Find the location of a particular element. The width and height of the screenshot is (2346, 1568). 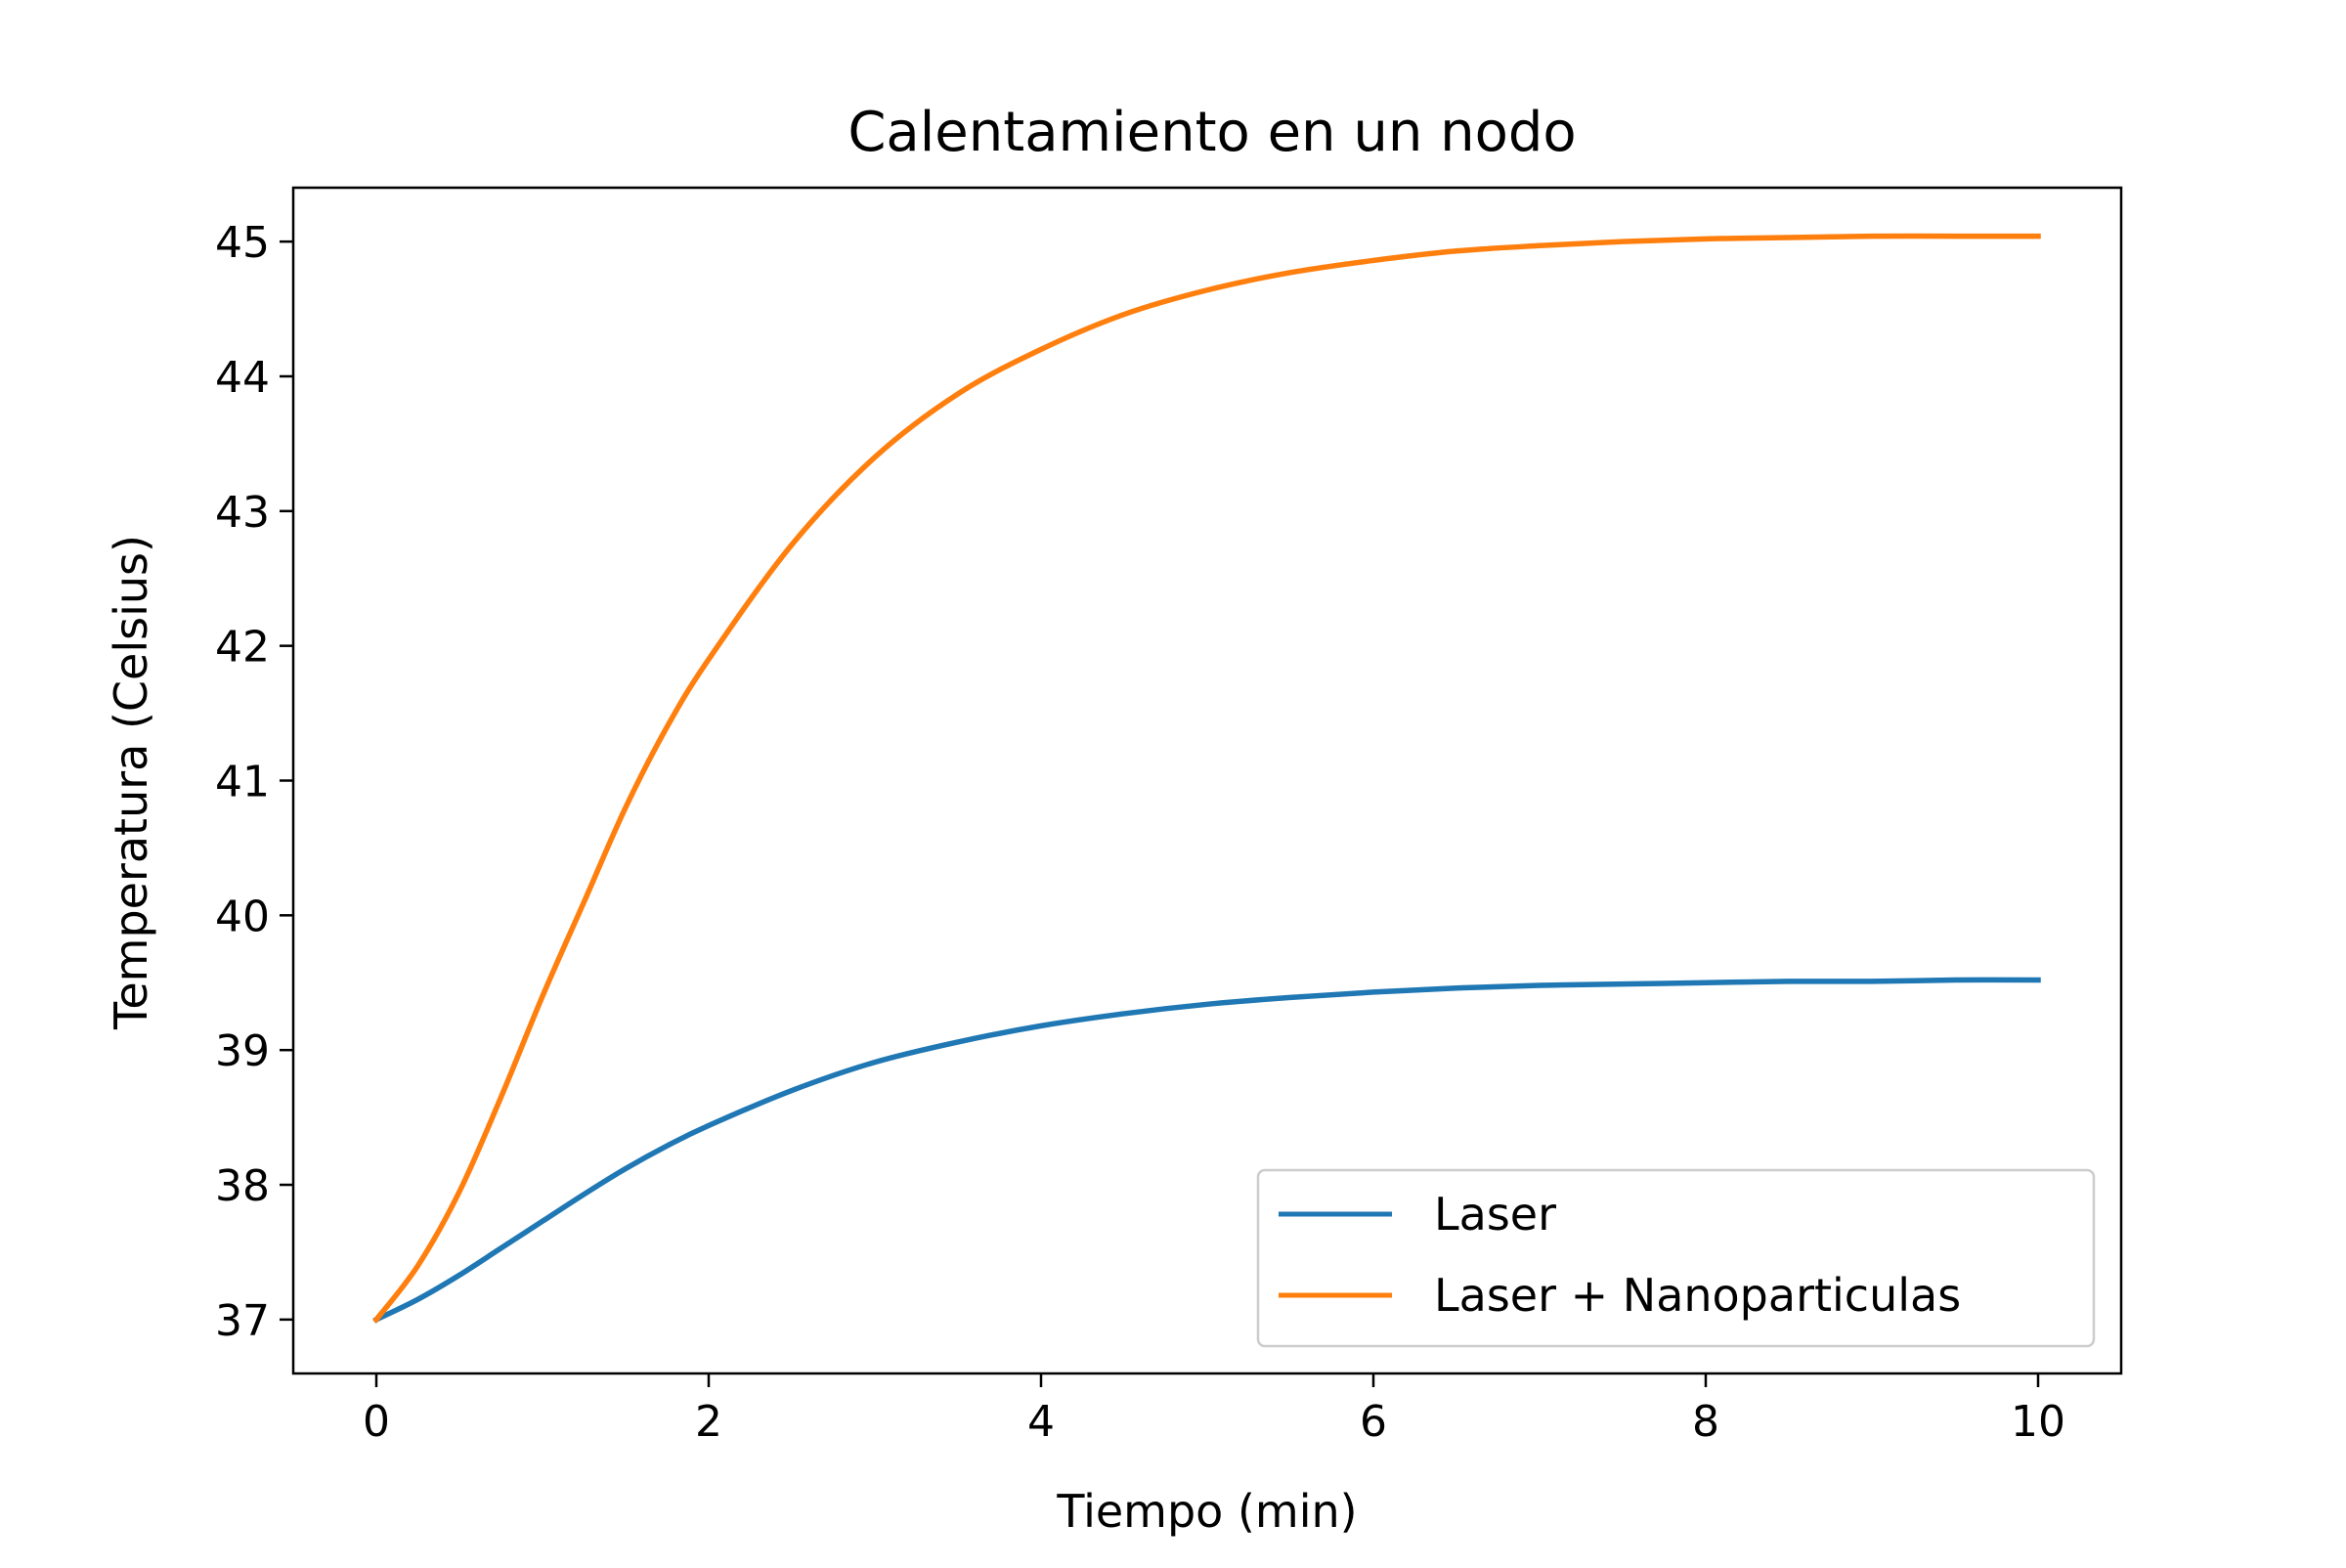

chart-title: Calentamiento en un nodo is located at coordinates (1211, 132).